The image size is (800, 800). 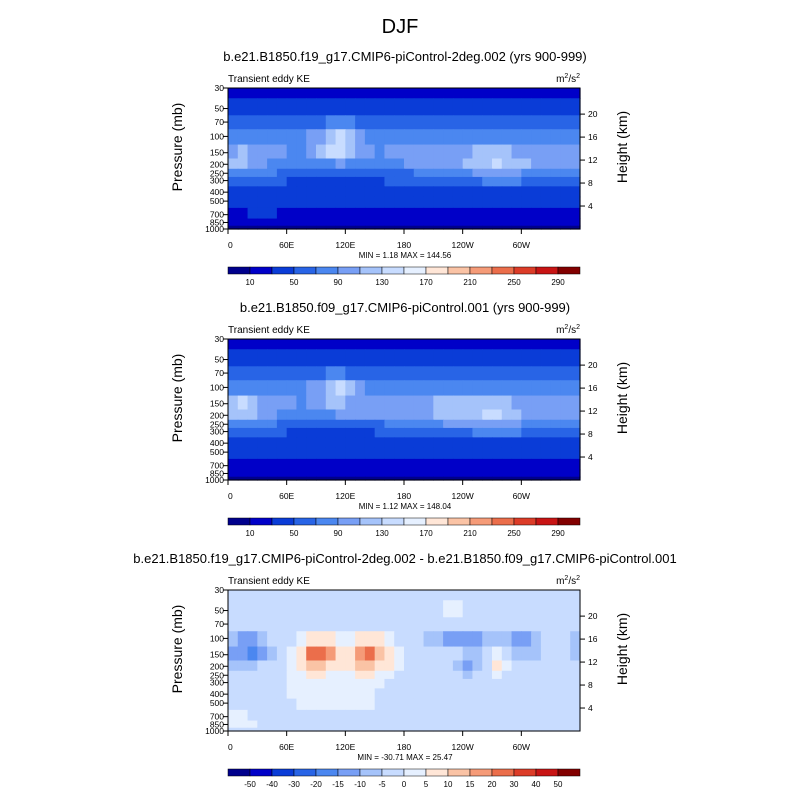 I want to click on x-tick-label: 0, so click(x=230, y=496).